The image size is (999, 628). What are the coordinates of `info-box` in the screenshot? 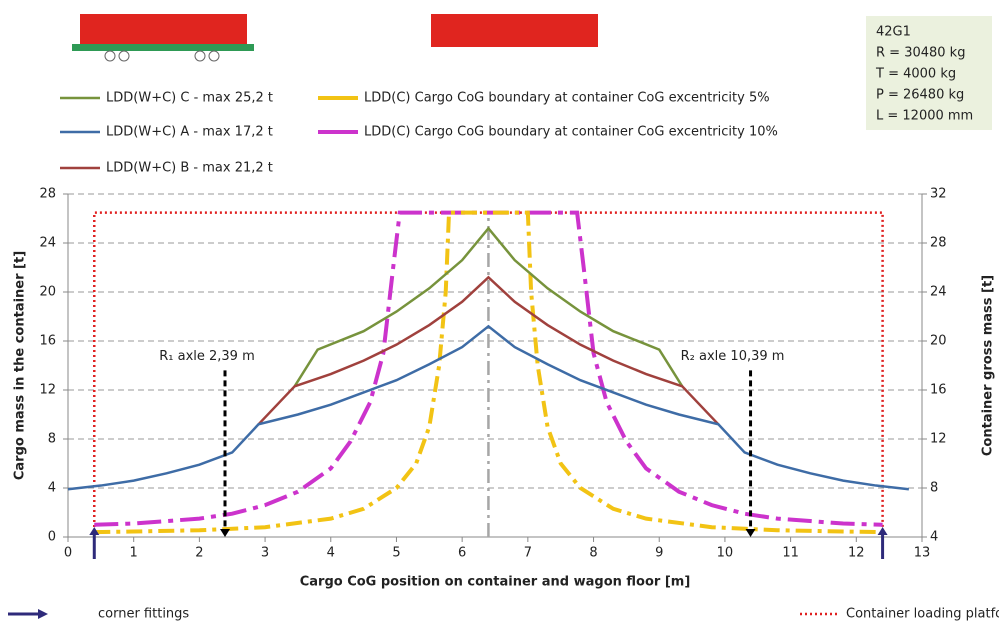 It's located at (929, 73).